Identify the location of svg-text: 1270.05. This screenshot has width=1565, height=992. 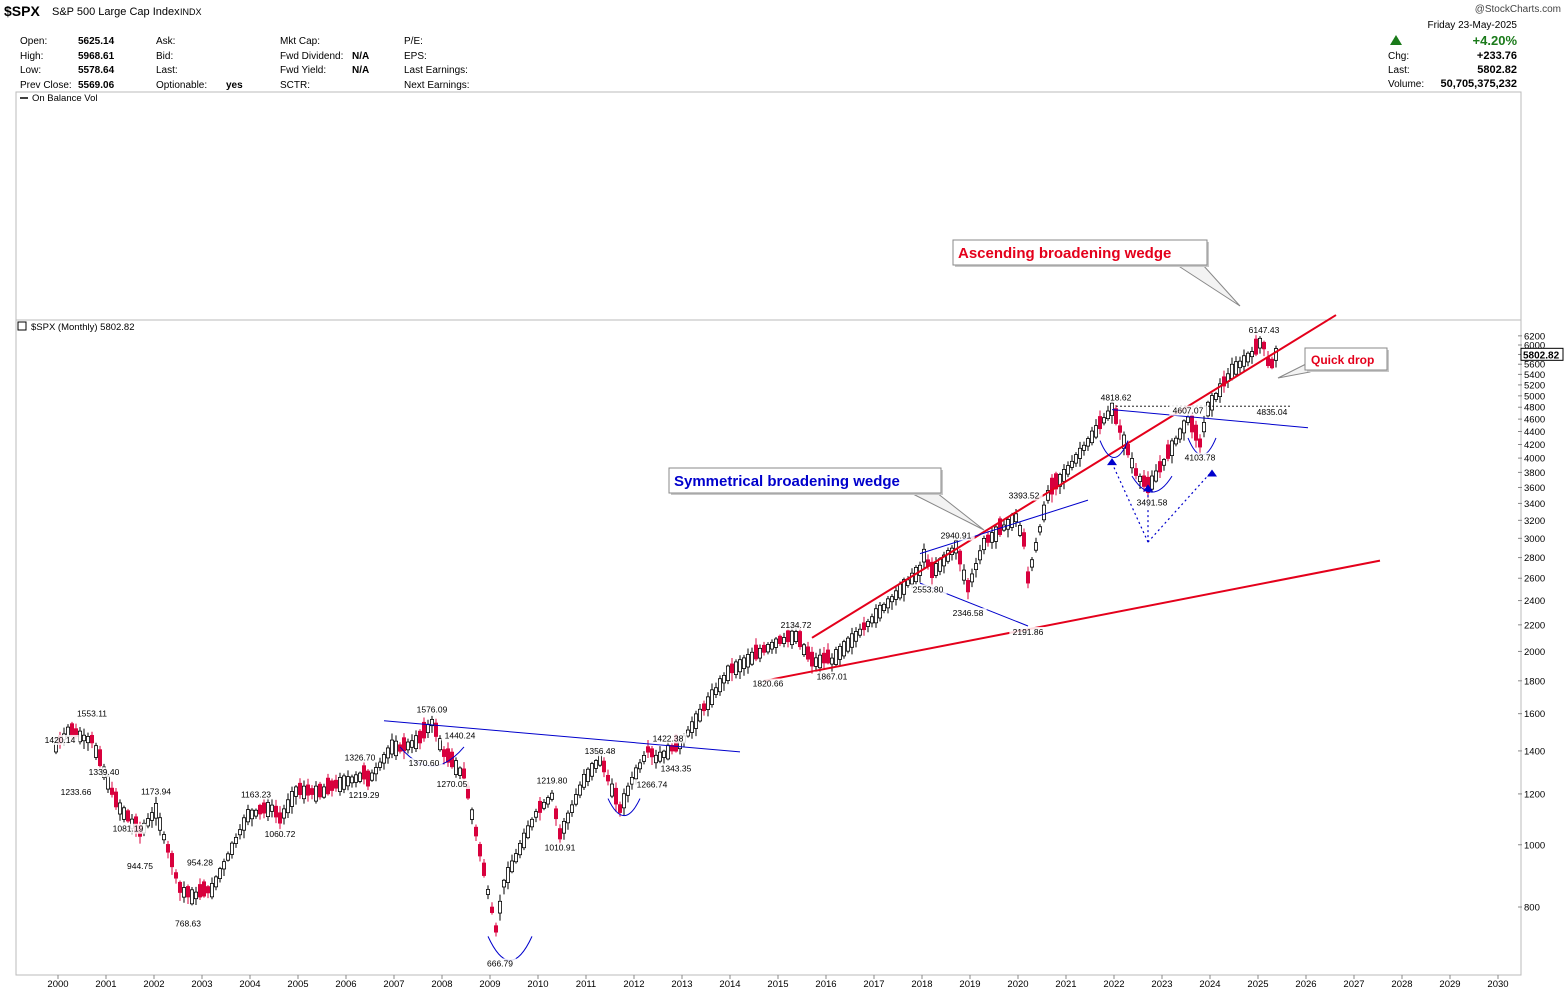
(452, 784).